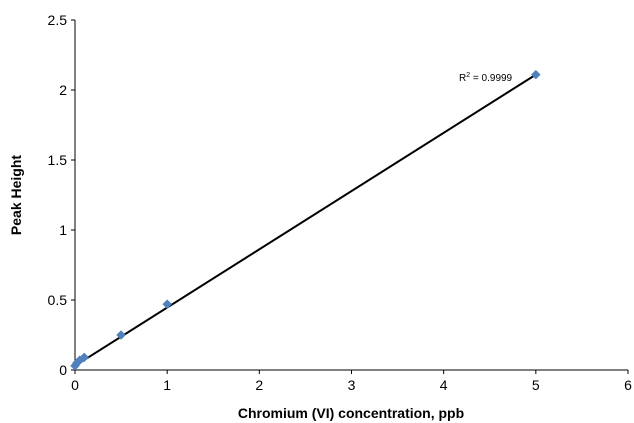 The height and width of the screenshot is (423, 634). I want to click on y-tick-label: 0, so click(63, 370).